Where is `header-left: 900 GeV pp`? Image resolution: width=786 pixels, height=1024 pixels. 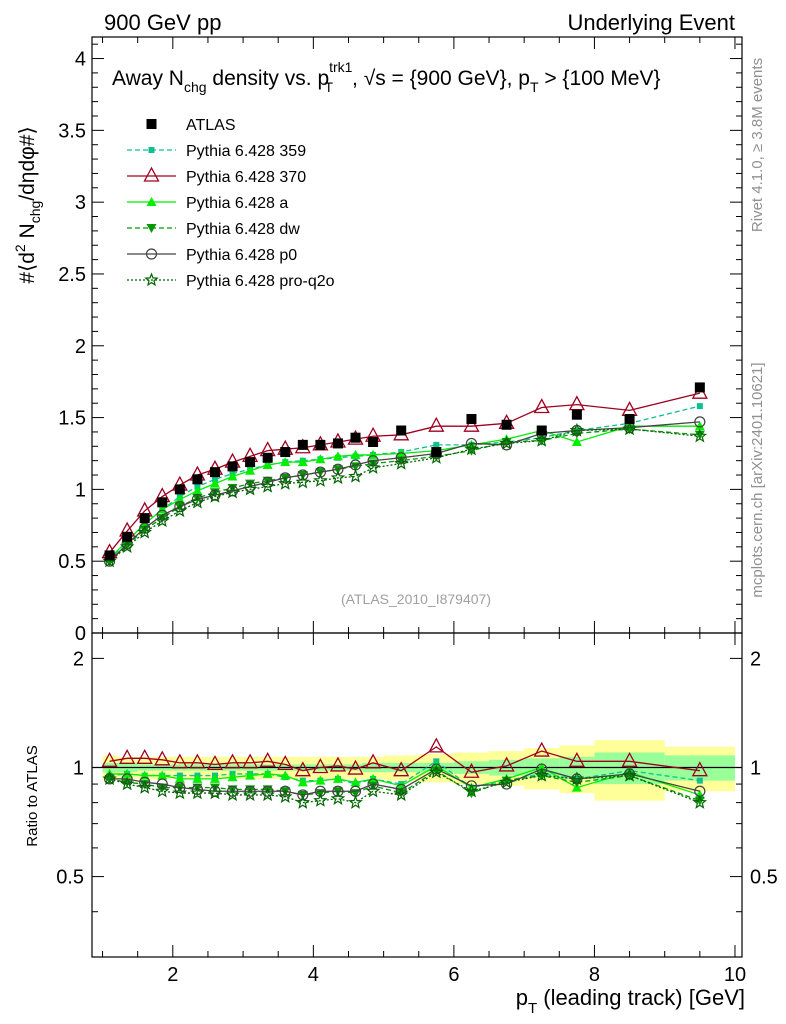 header-left: 900 GeV pp is located at coordinates (162, 22).